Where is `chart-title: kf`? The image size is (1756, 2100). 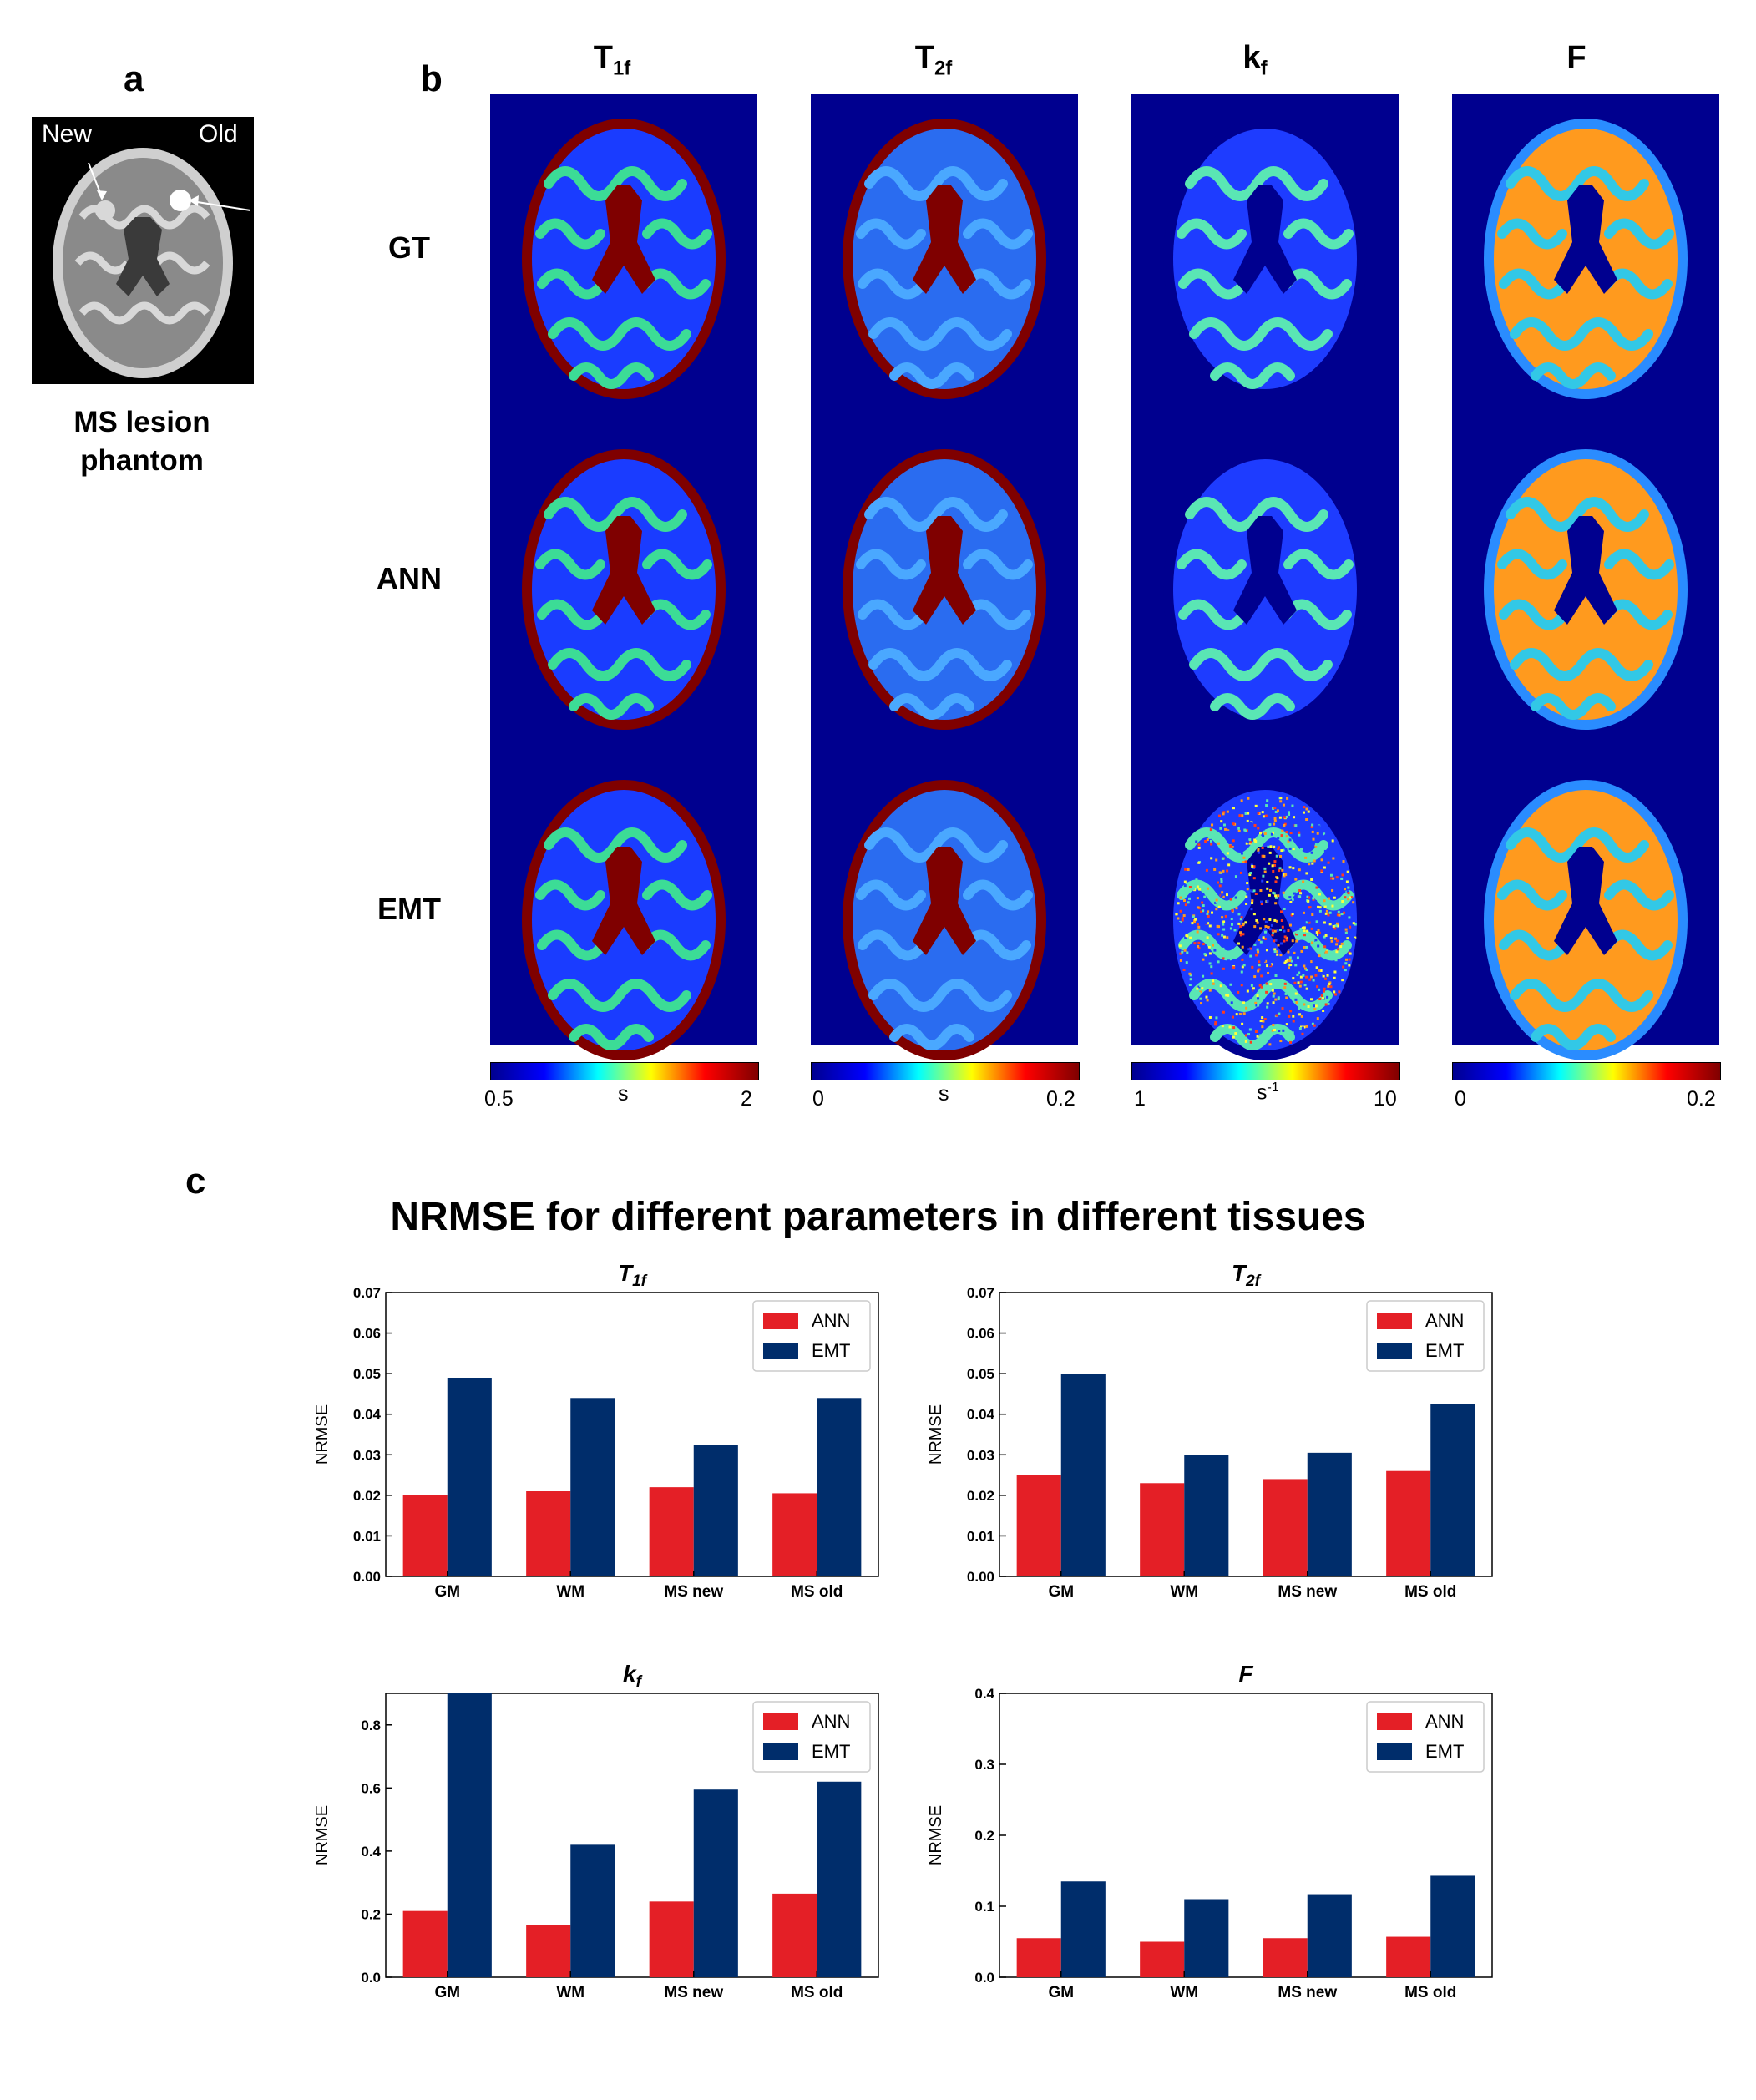
chart-title: kf is located at coordinates (633, 1676).